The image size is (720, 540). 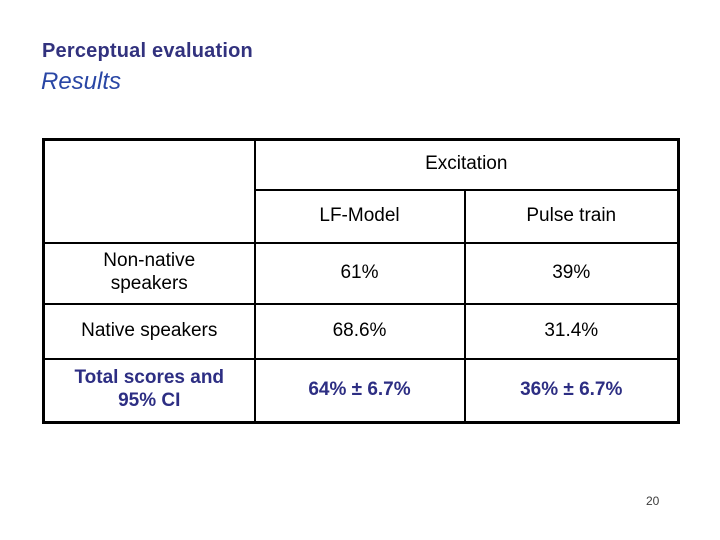 I want to click on excitation-group-header: Excitation, so click(x=466, y=164).